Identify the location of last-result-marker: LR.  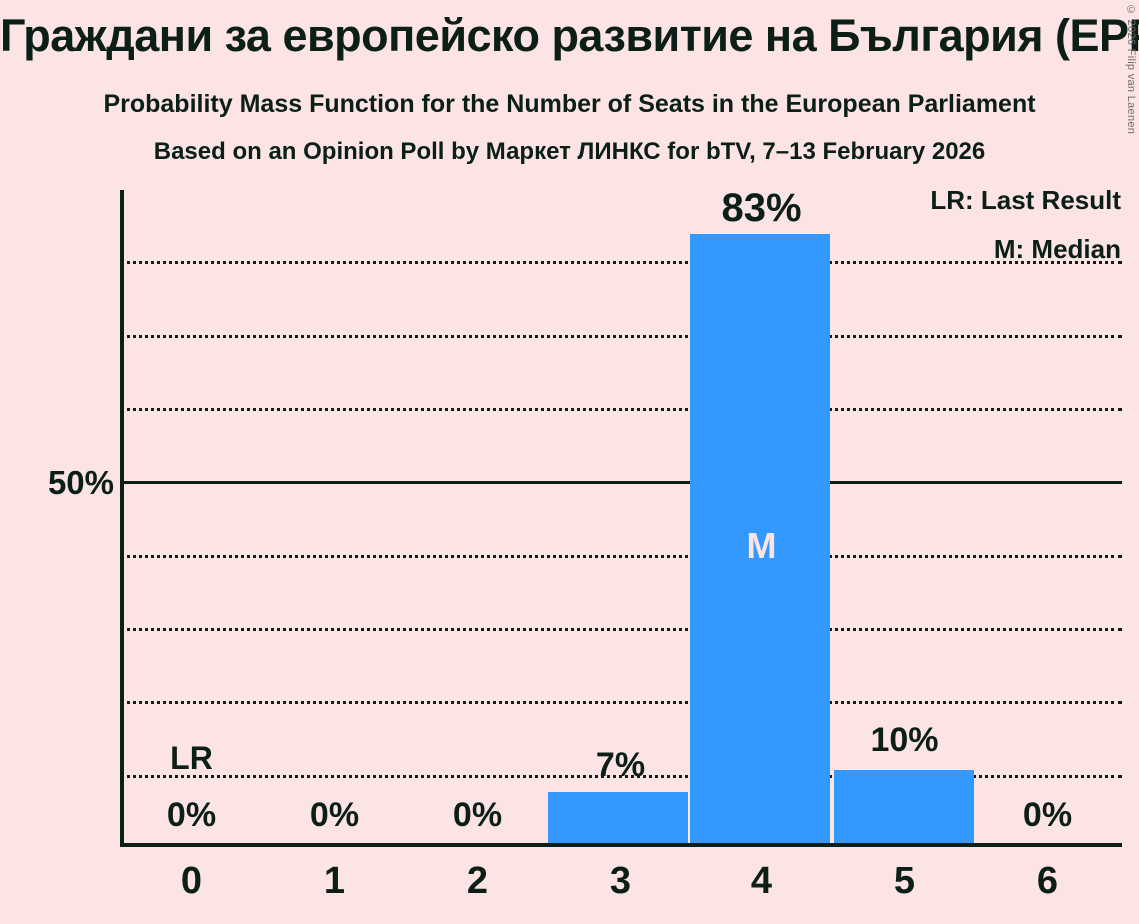
(191, 758).